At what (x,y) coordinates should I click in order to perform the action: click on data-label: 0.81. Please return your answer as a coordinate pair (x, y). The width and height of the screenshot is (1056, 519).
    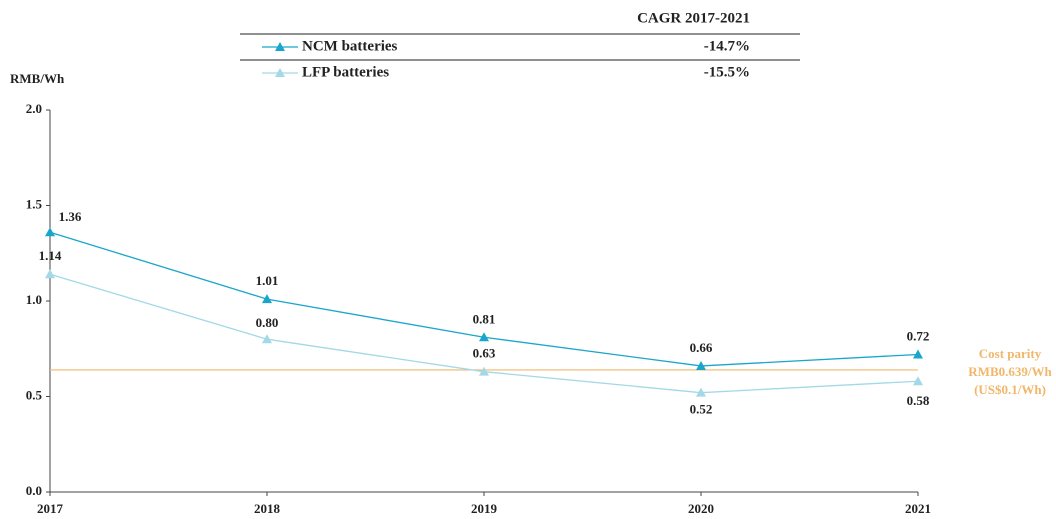
    Looking at the image, I should click on (484, 318).